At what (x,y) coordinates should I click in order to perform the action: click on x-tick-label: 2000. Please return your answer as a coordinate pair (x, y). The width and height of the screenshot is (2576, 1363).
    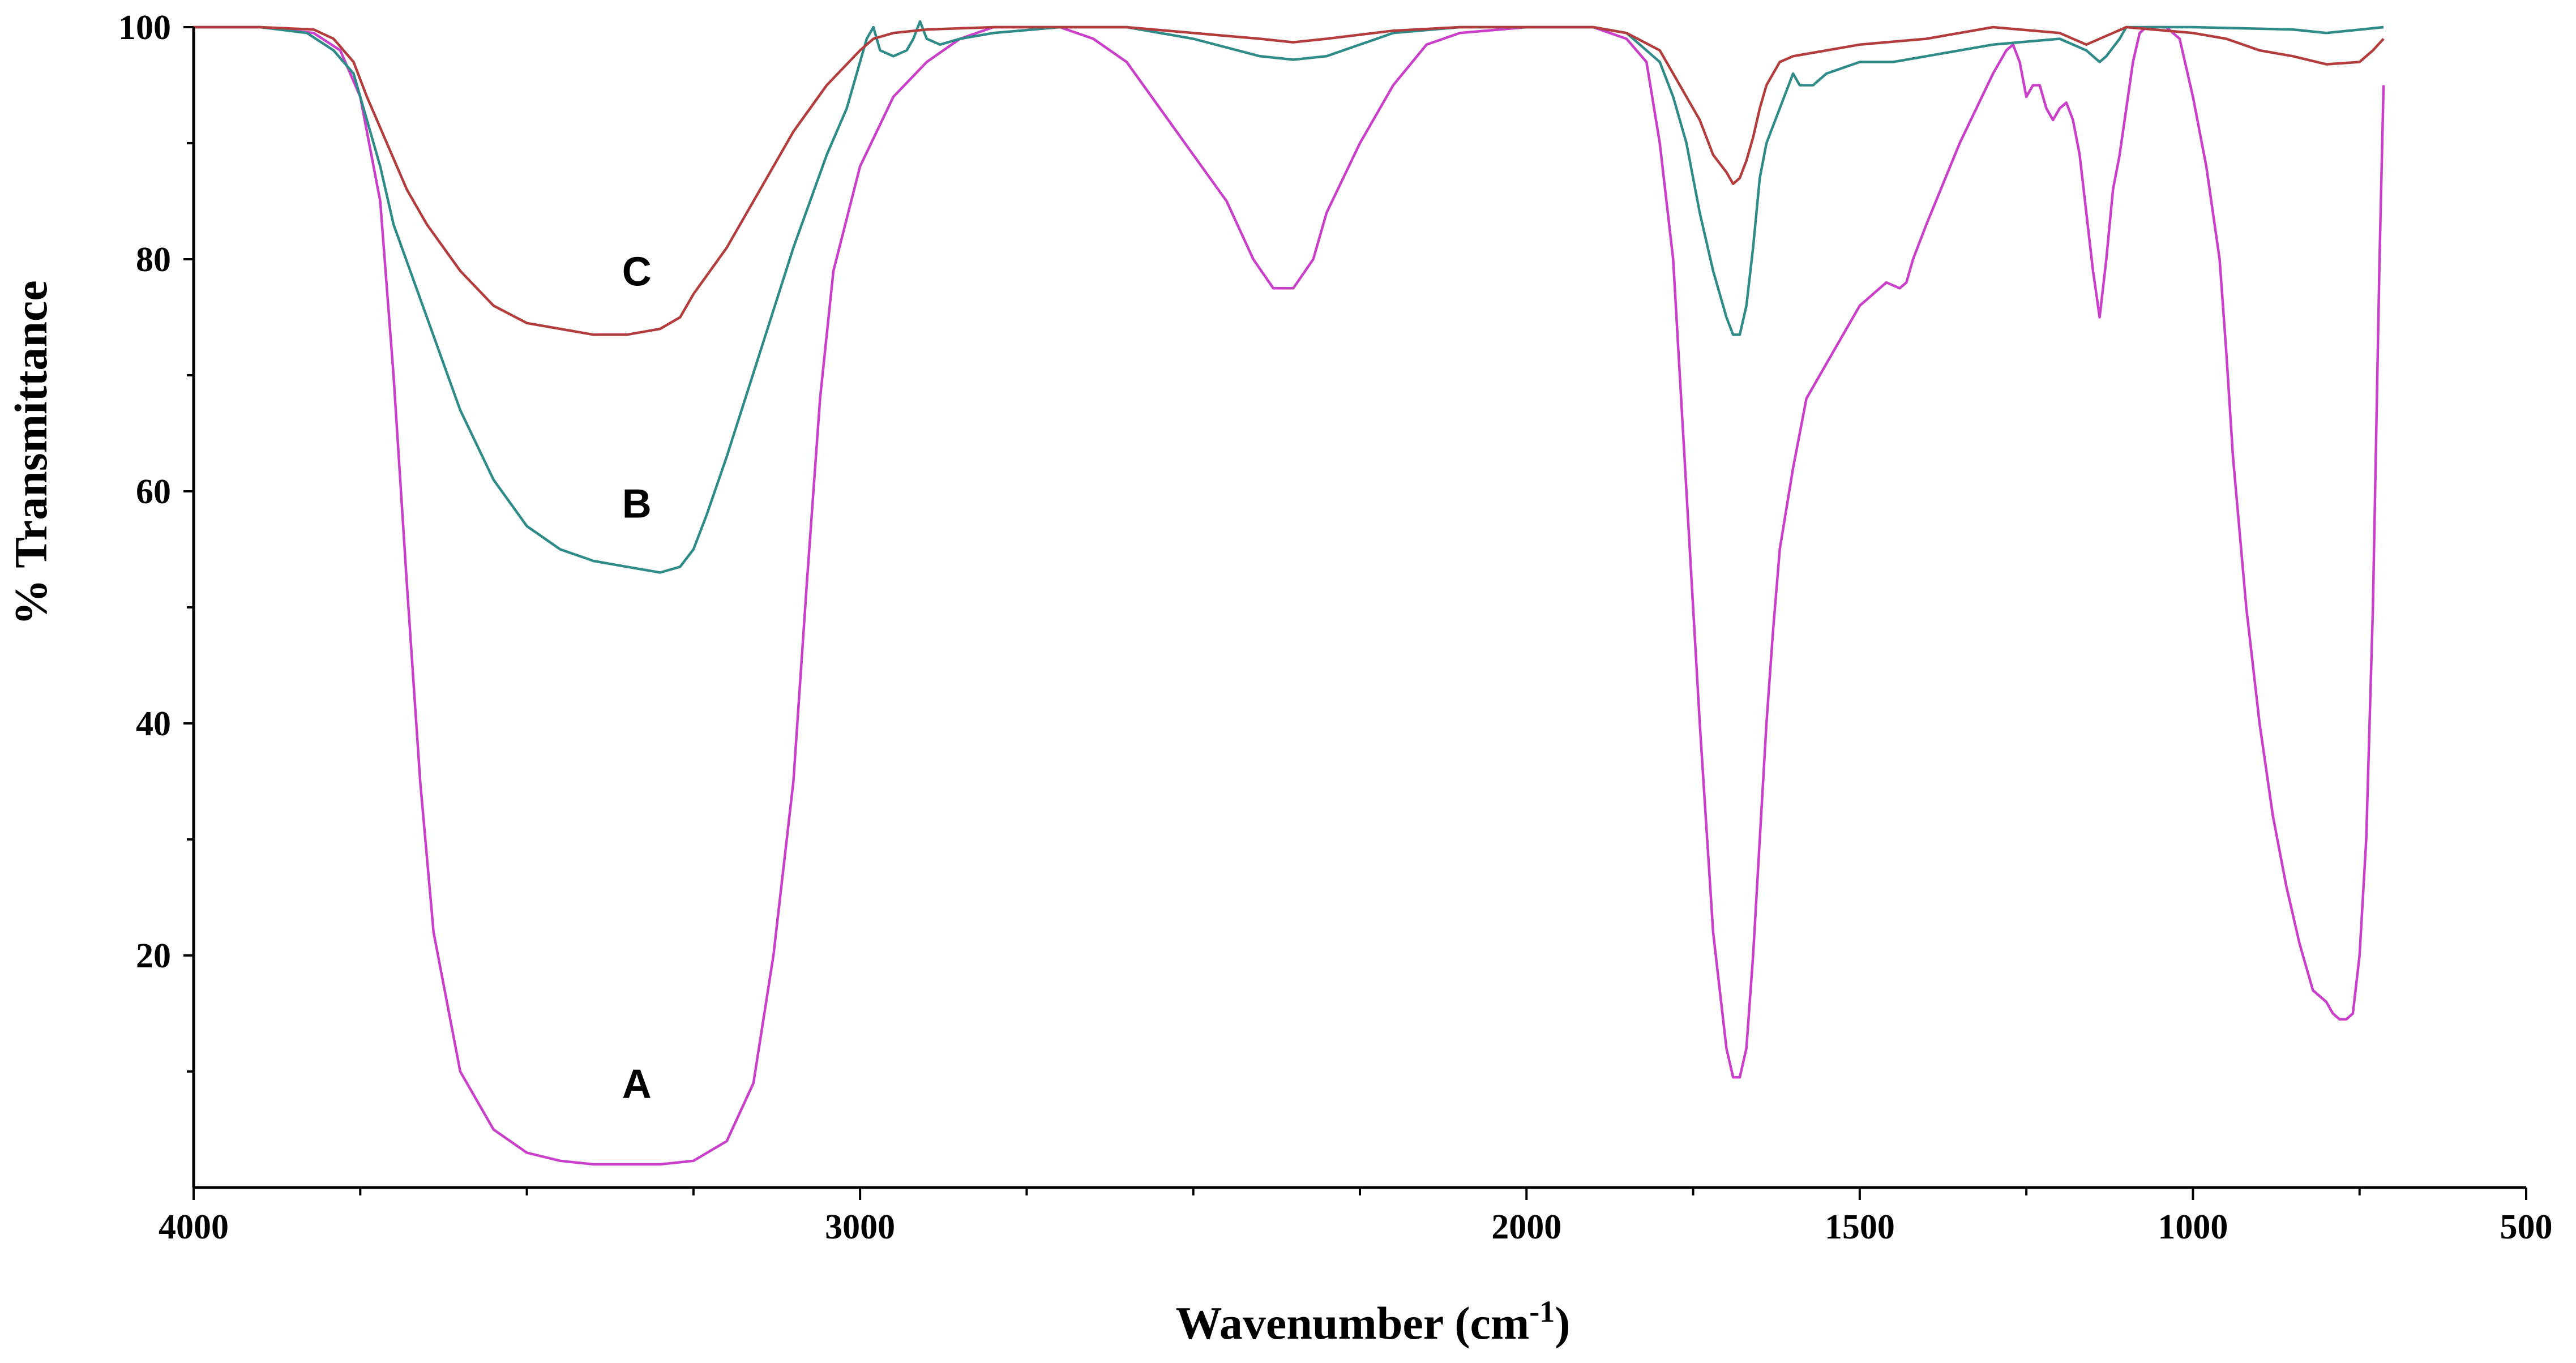
    Looking at the image, I should click on (1526, 1227).